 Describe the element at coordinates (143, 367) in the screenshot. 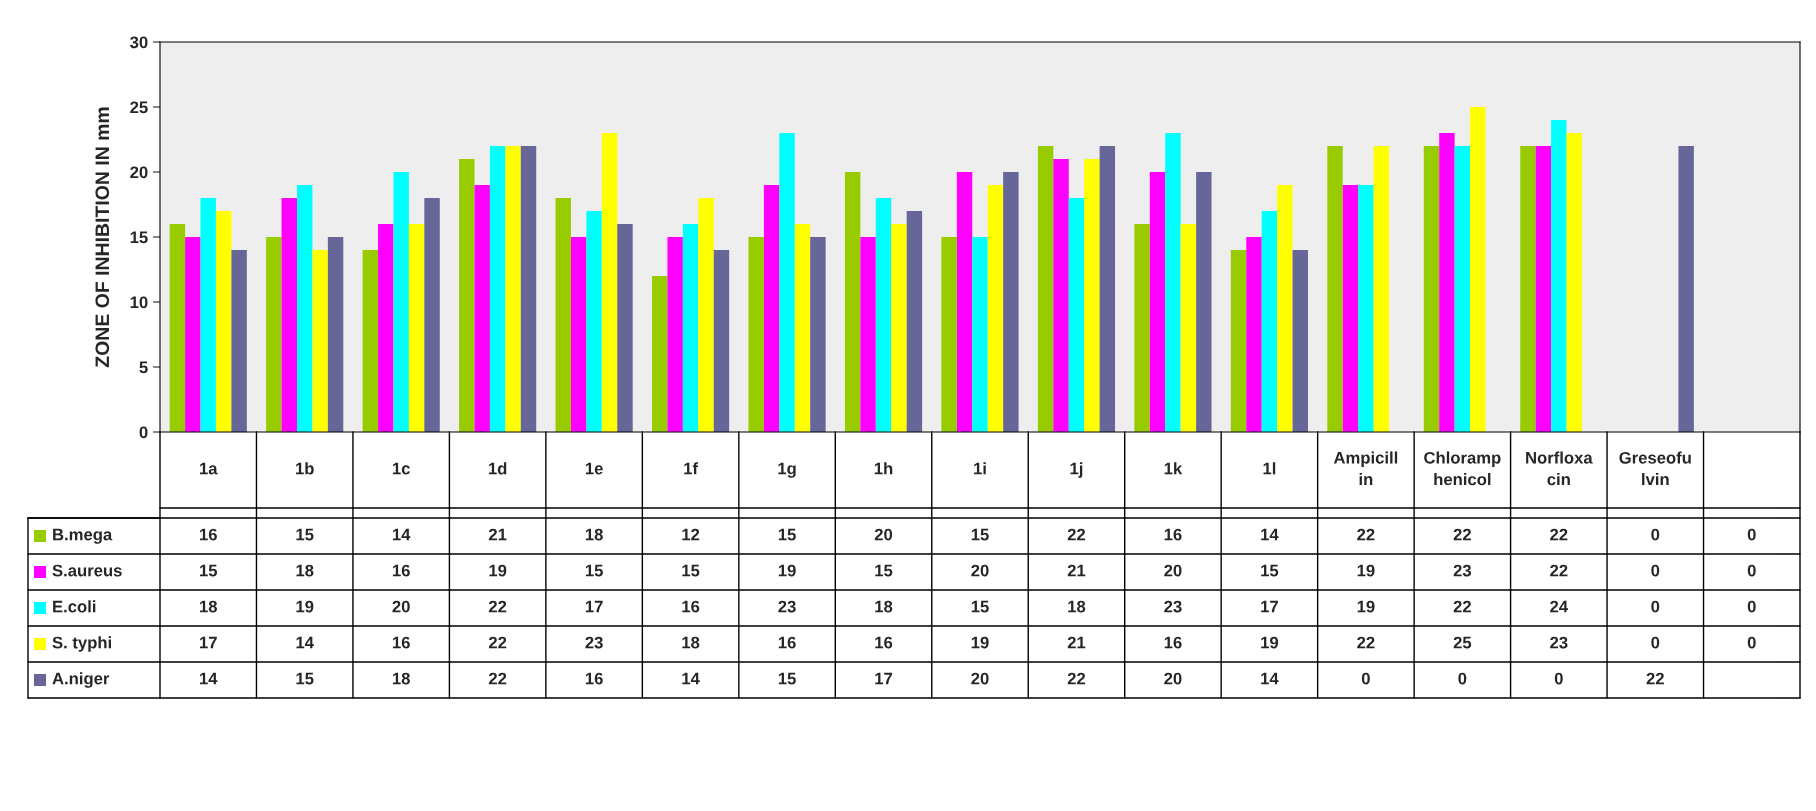

I see `y-tick-label: 5` at that location.